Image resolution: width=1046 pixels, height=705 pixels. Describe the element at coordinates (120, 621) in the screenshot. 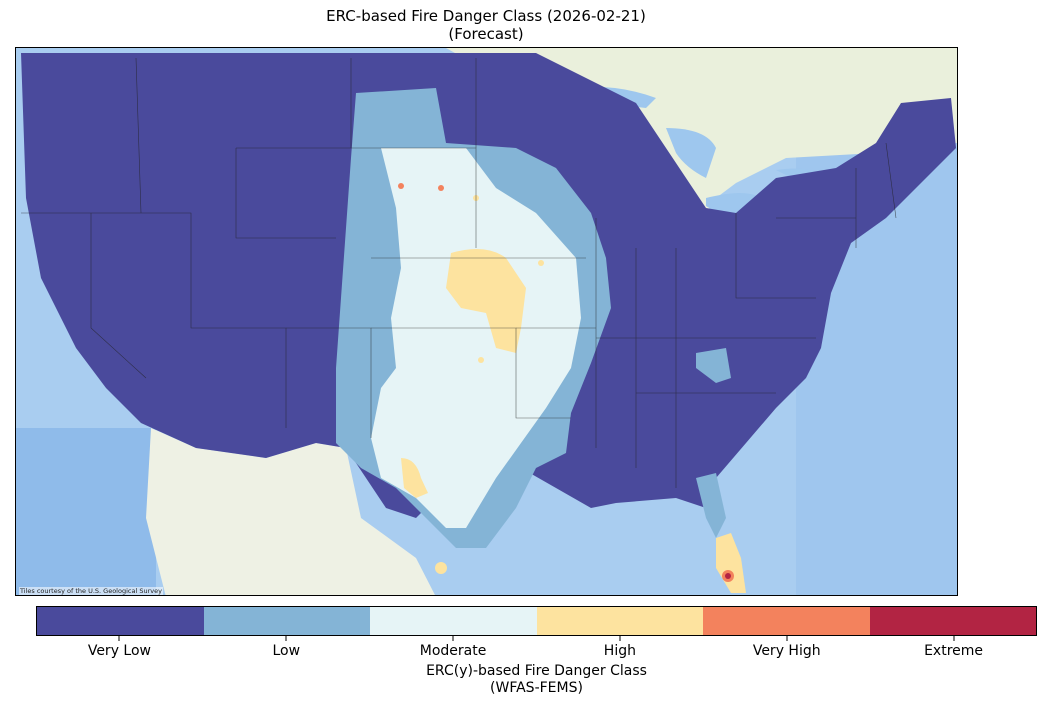

I see `colorbar-segment-very-low` at that location.